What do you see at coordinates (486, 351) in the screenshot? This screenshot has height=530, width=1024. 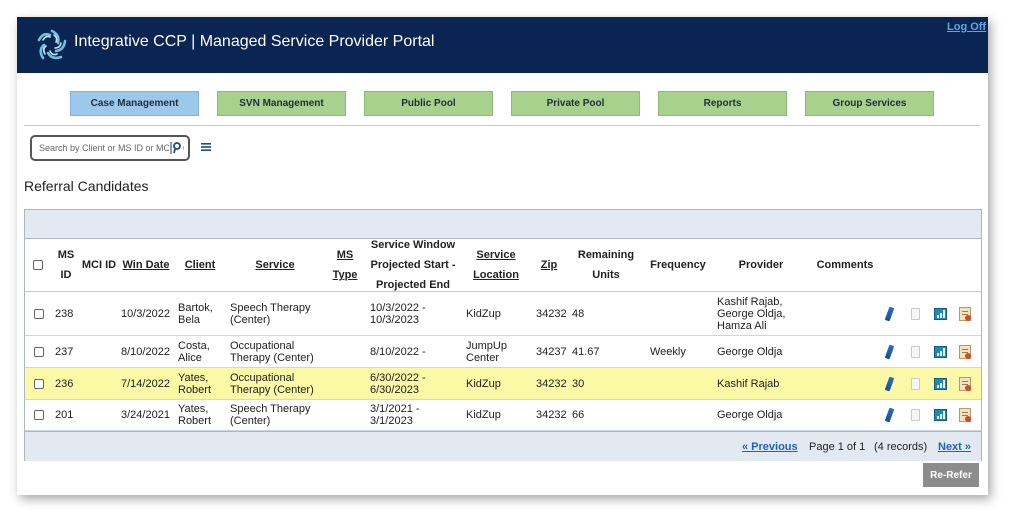 I see `cell-service-location: JumpUp Center` at bounding box center [486, 351].